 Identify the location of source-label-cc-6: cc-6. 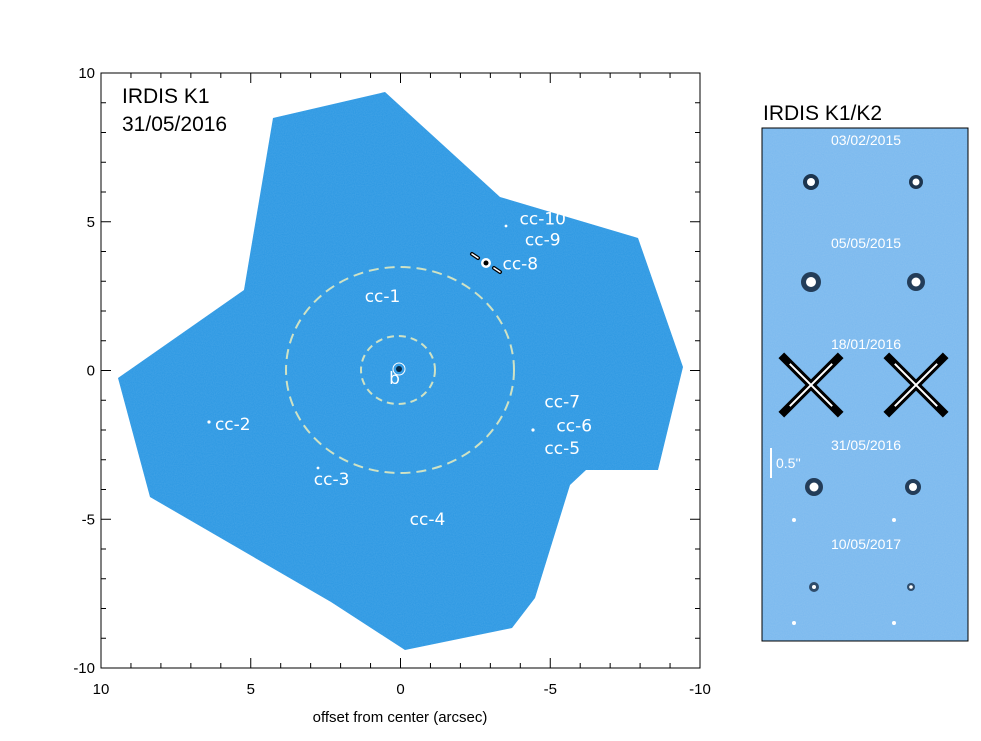
(574, 426).